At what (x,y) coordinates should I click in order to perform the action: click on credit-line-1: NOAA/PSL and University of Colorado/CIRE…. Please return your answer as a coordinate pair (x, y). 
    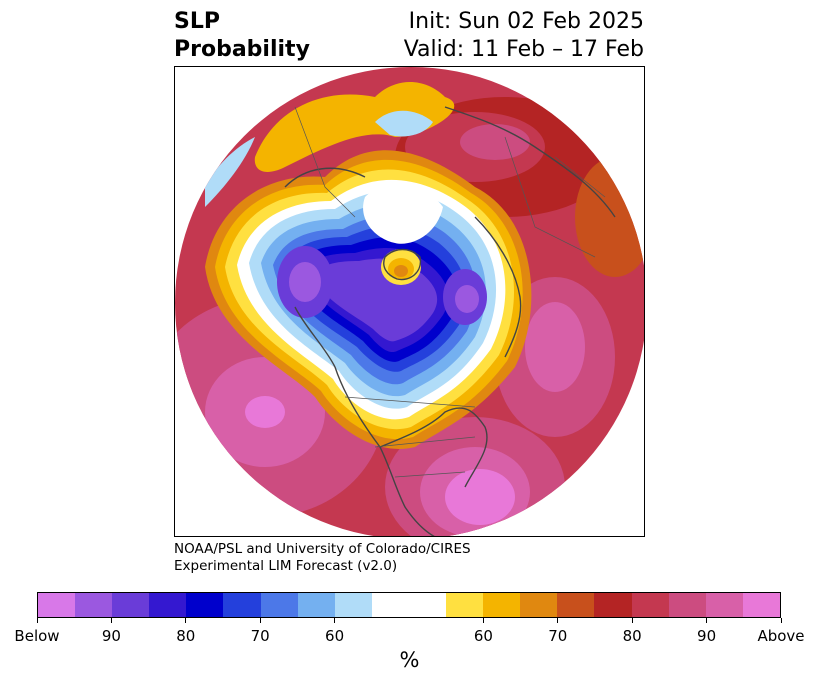
    Looking at the image, I should click on (322, 549).